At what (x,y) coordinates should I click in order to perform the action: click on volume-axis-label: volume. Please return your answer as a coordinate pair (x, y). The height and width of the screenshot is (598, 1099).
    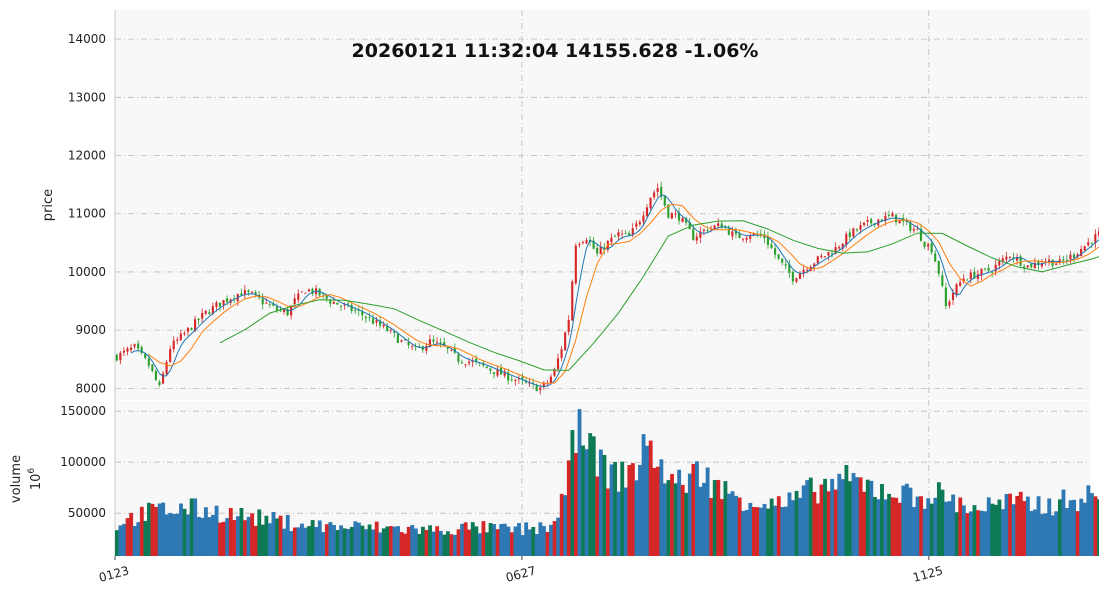
    Looking at the image, I should click on (16, 479).